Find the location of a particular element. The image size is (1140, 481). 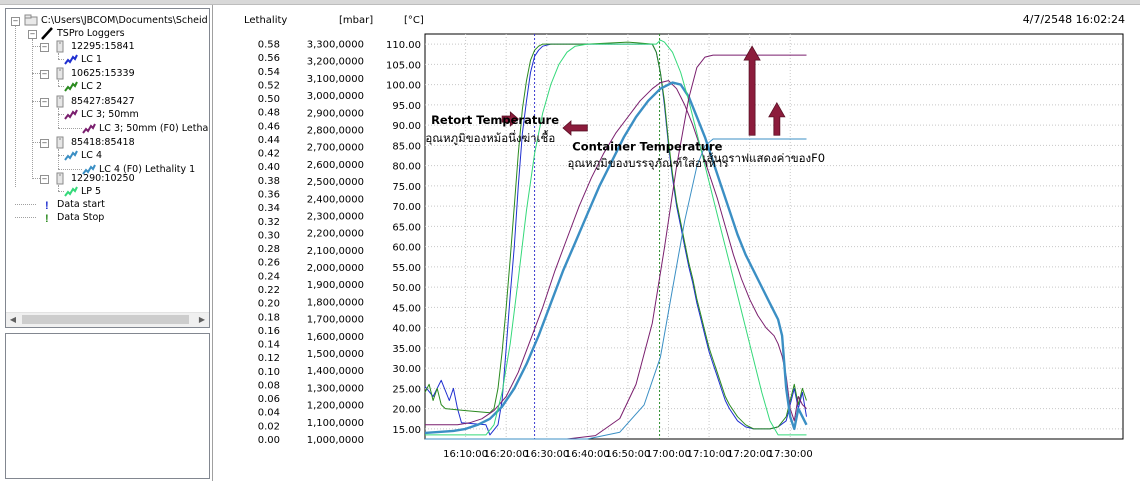

marker-node-label: Data start is located at coordinates (81, 204).